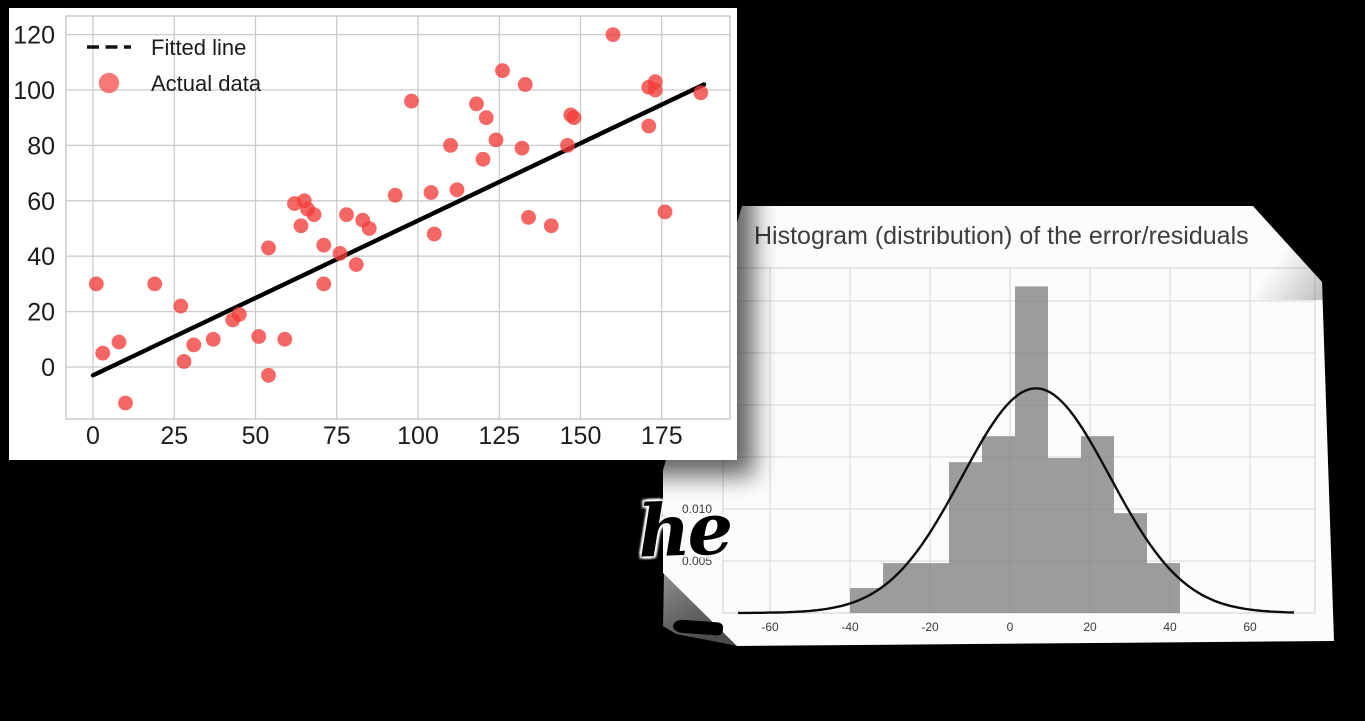 This screenshot has width=1365, height=721. What do you see at coordinates (1250, 627) in the screenshot?
I see `x-tick-label: 60` at bounding box center [1250, 627].